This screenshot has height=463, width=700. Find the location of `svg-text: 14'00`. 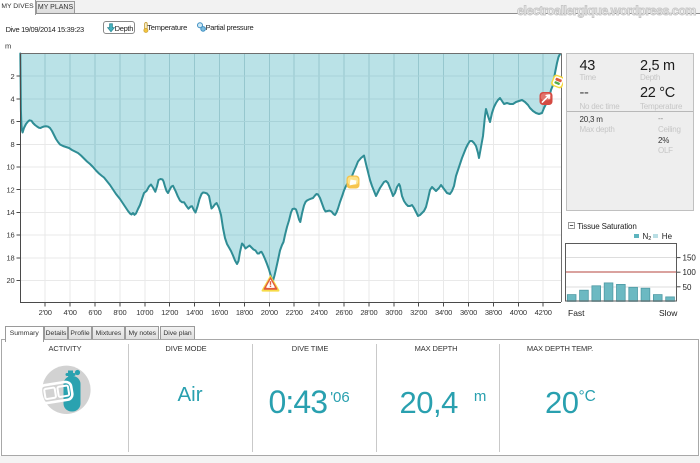

svg-text: 14'00 is located at coordinates (194, 312).